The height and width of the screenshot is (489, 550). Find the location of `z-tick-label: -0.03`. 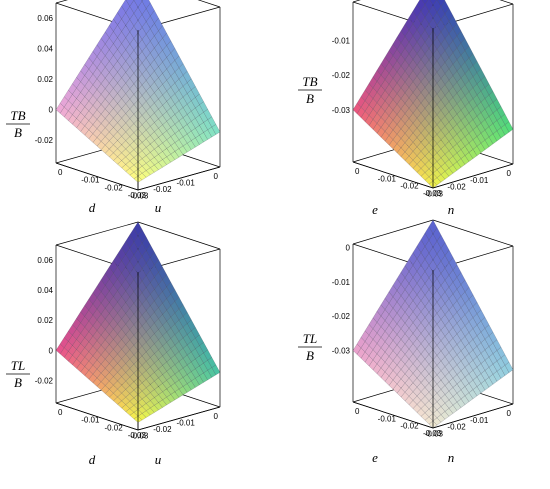

z-tick-label: -0.03 is located at coordinates (341, 350).